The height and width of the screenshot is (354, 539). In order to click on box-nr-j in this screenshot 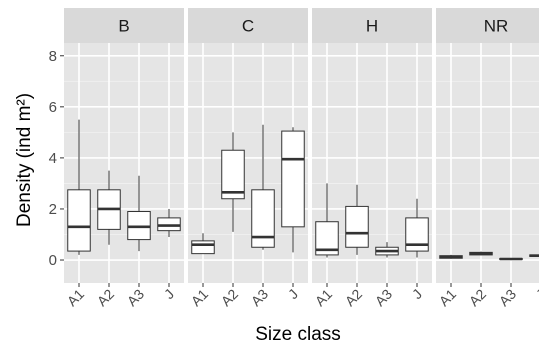, I will do `click(534, 255)`.